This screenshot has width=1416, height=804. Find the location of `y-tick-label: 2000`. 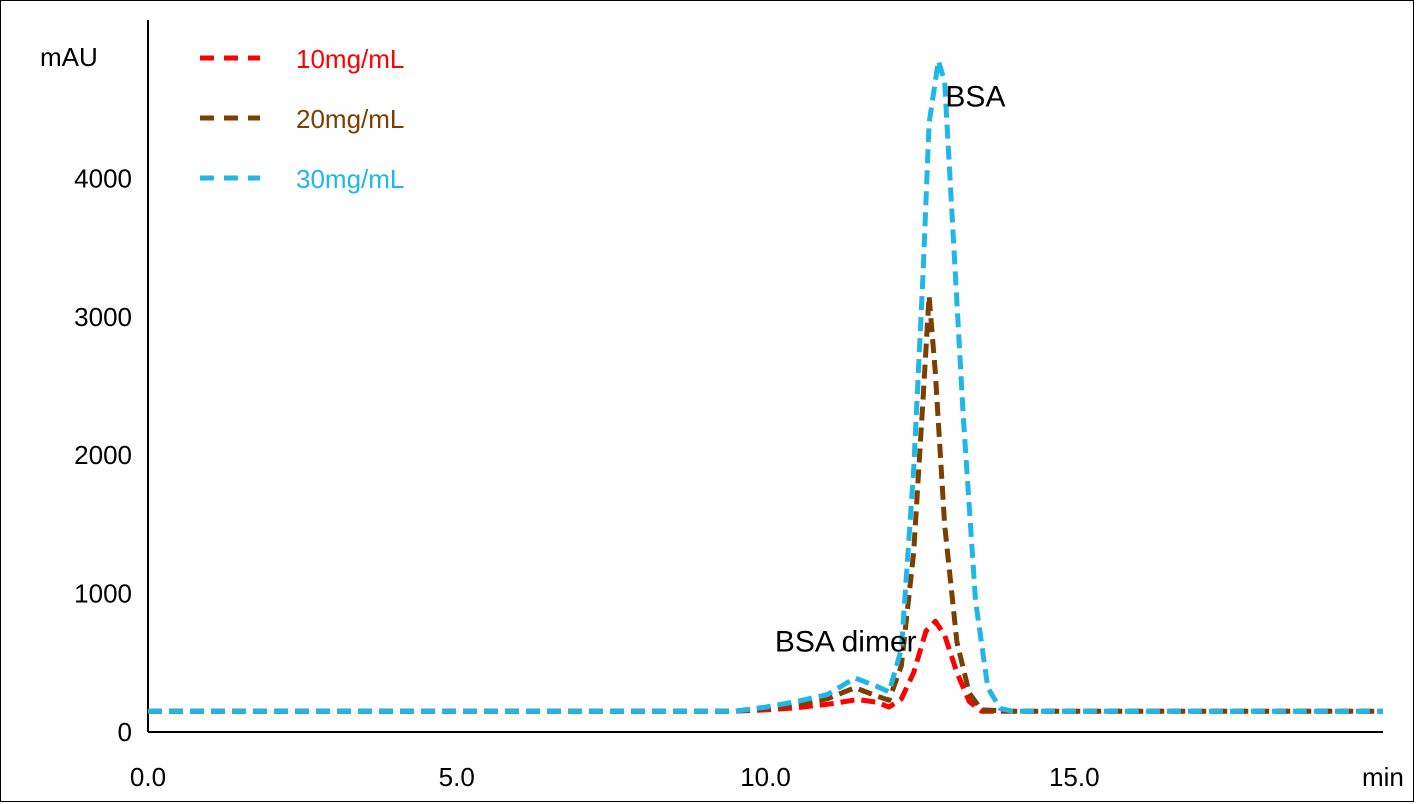

y-tick-label: 2000 is located at coordinates (103, 455).